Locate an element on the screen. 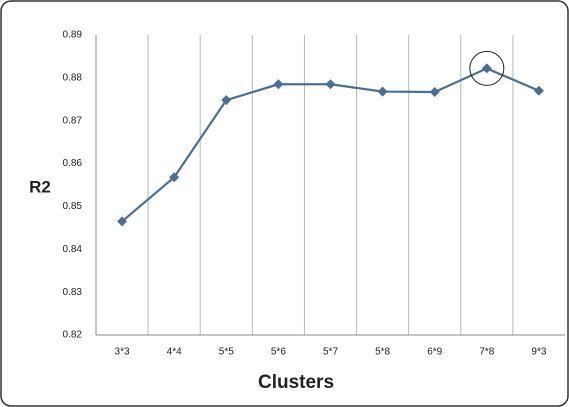 Image resolution: width=569 pixels, height=407 pixels. x-tick-label: 5*6 is located at coordinates (278, 352).